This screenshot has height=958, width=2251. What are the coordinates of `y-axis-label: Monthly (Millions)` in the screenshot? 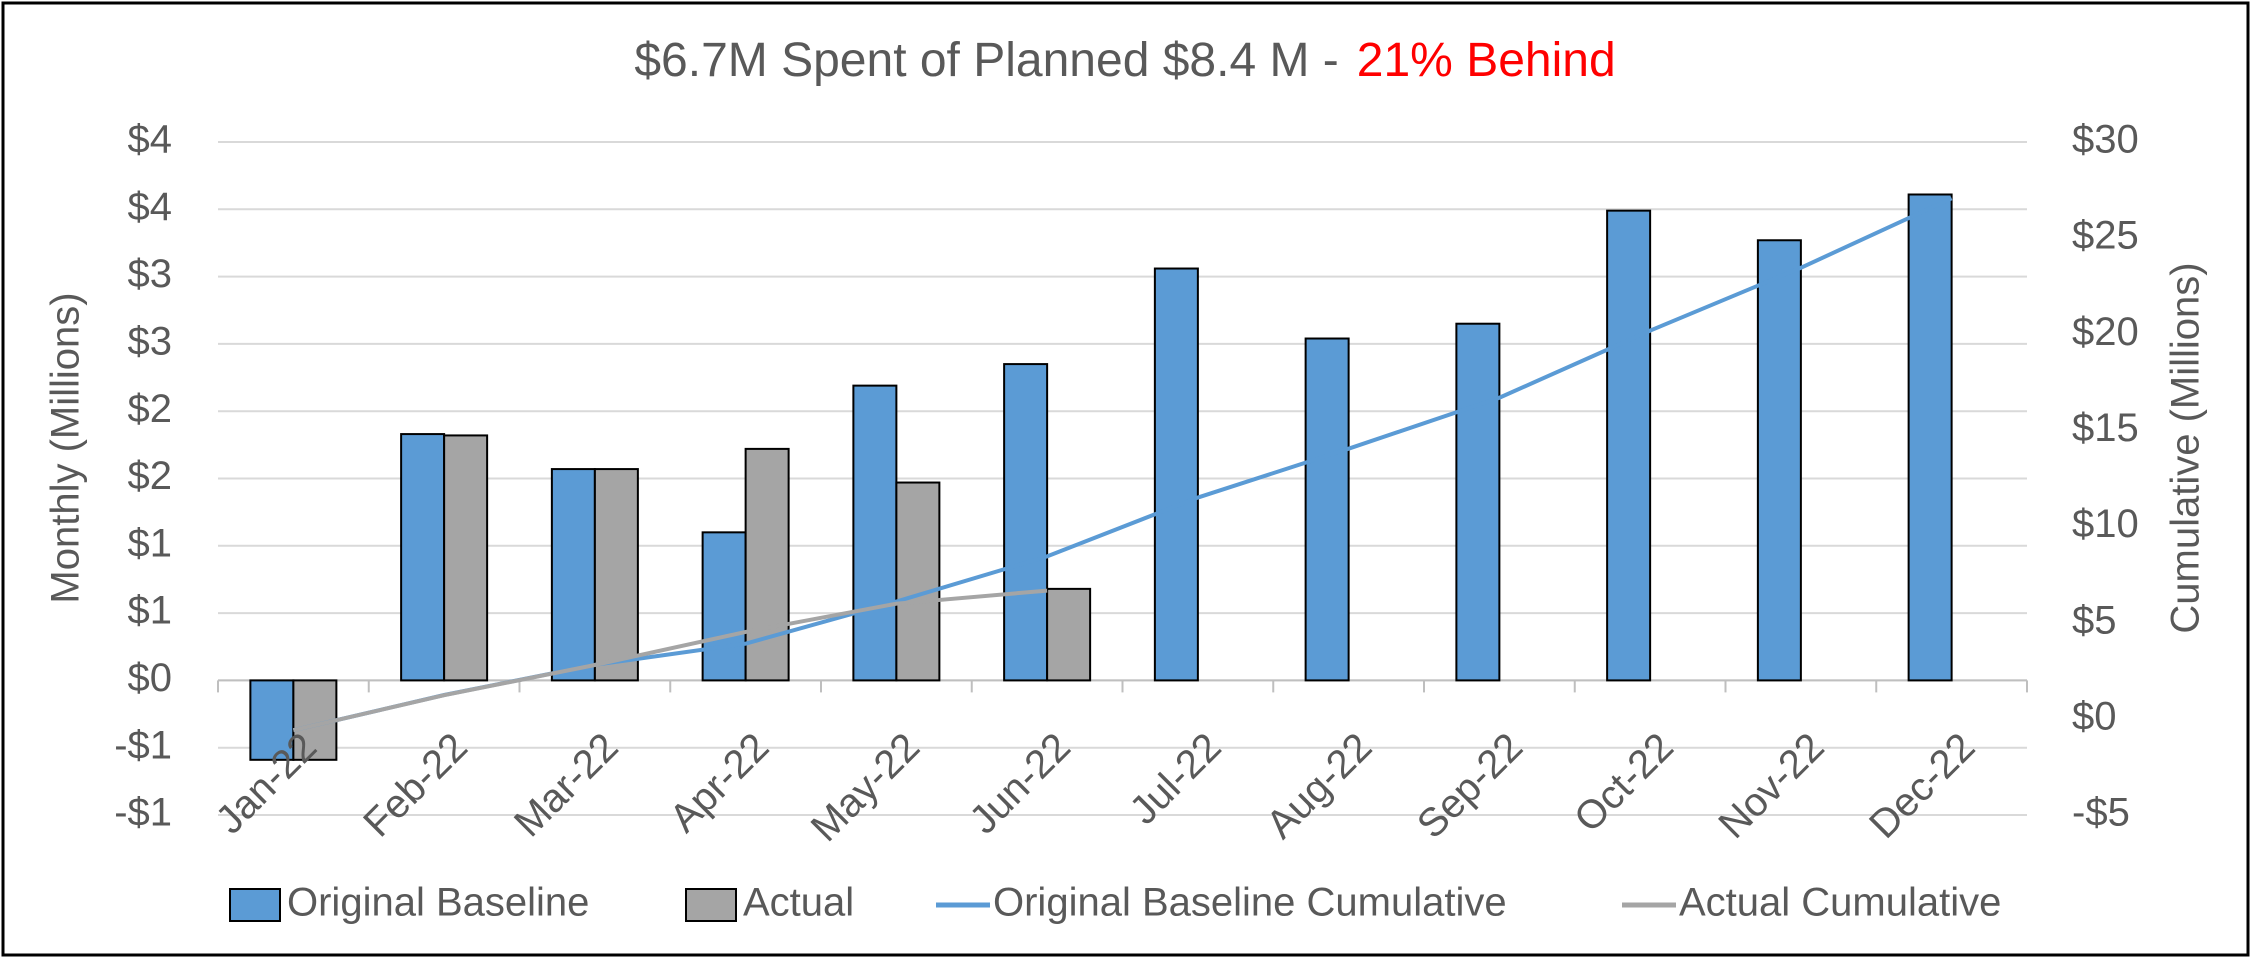 It's located at (66, 447).